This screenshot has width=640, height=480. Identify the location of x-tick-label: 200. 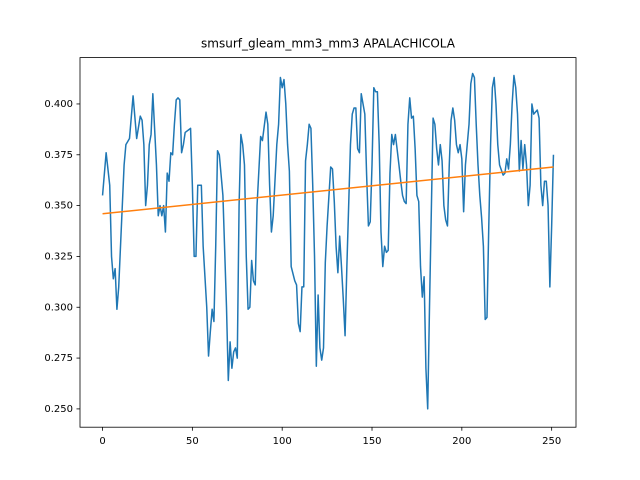
(461, 441).